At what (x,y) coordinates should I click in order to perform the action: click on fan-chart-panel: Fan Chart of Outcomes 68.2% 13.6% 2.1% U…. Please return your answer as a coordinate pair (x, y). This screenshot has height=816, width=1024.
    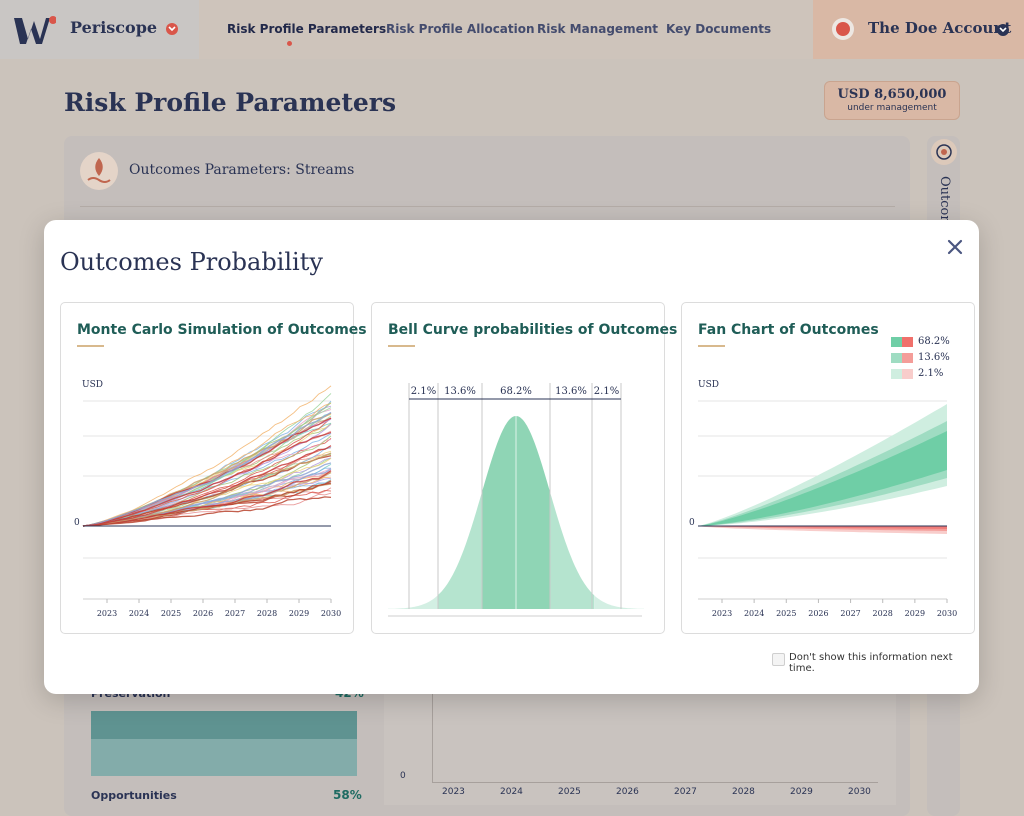
    Looking at the image, I should click on (828, 468).